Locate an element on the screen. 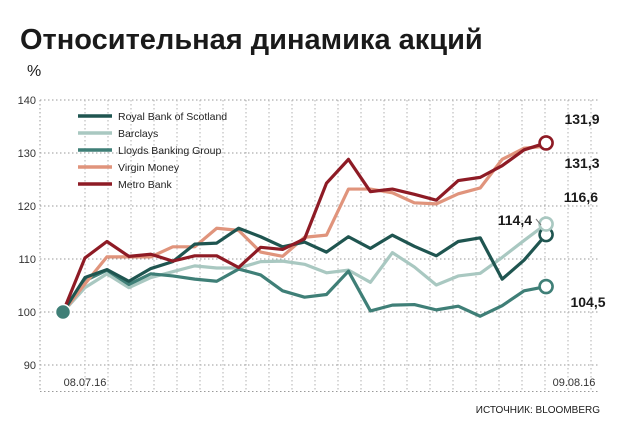  end-labels: 114,4 116,6 104,5 131,3 131,9 is located at coordinates (552, 210).